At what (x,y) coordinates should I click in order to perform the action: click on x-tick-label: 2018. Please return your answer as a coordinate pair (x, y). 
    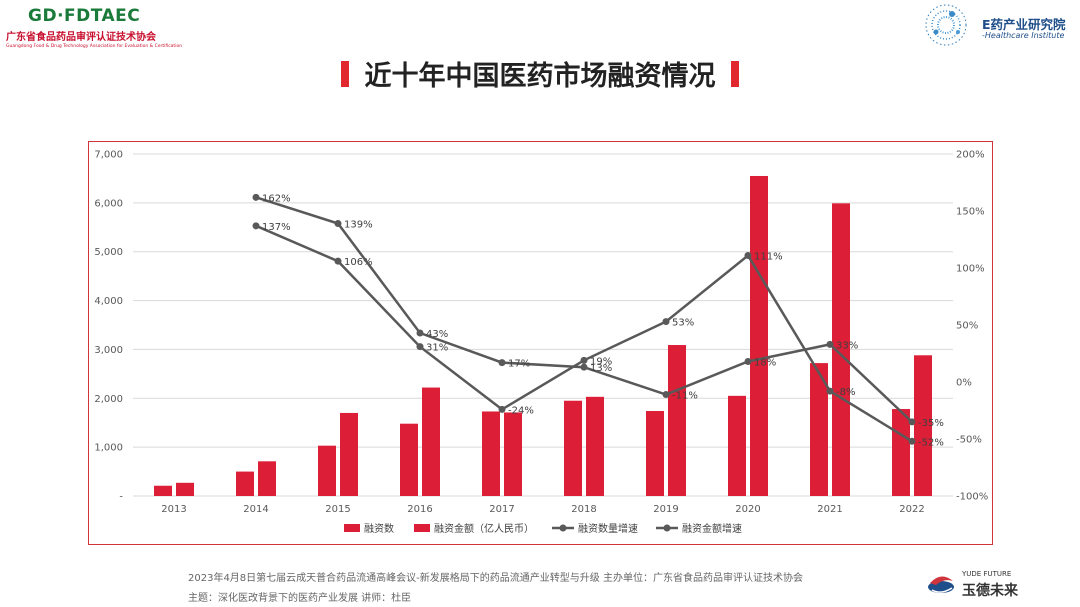
    Looking at the image, I should click on (583, 509).